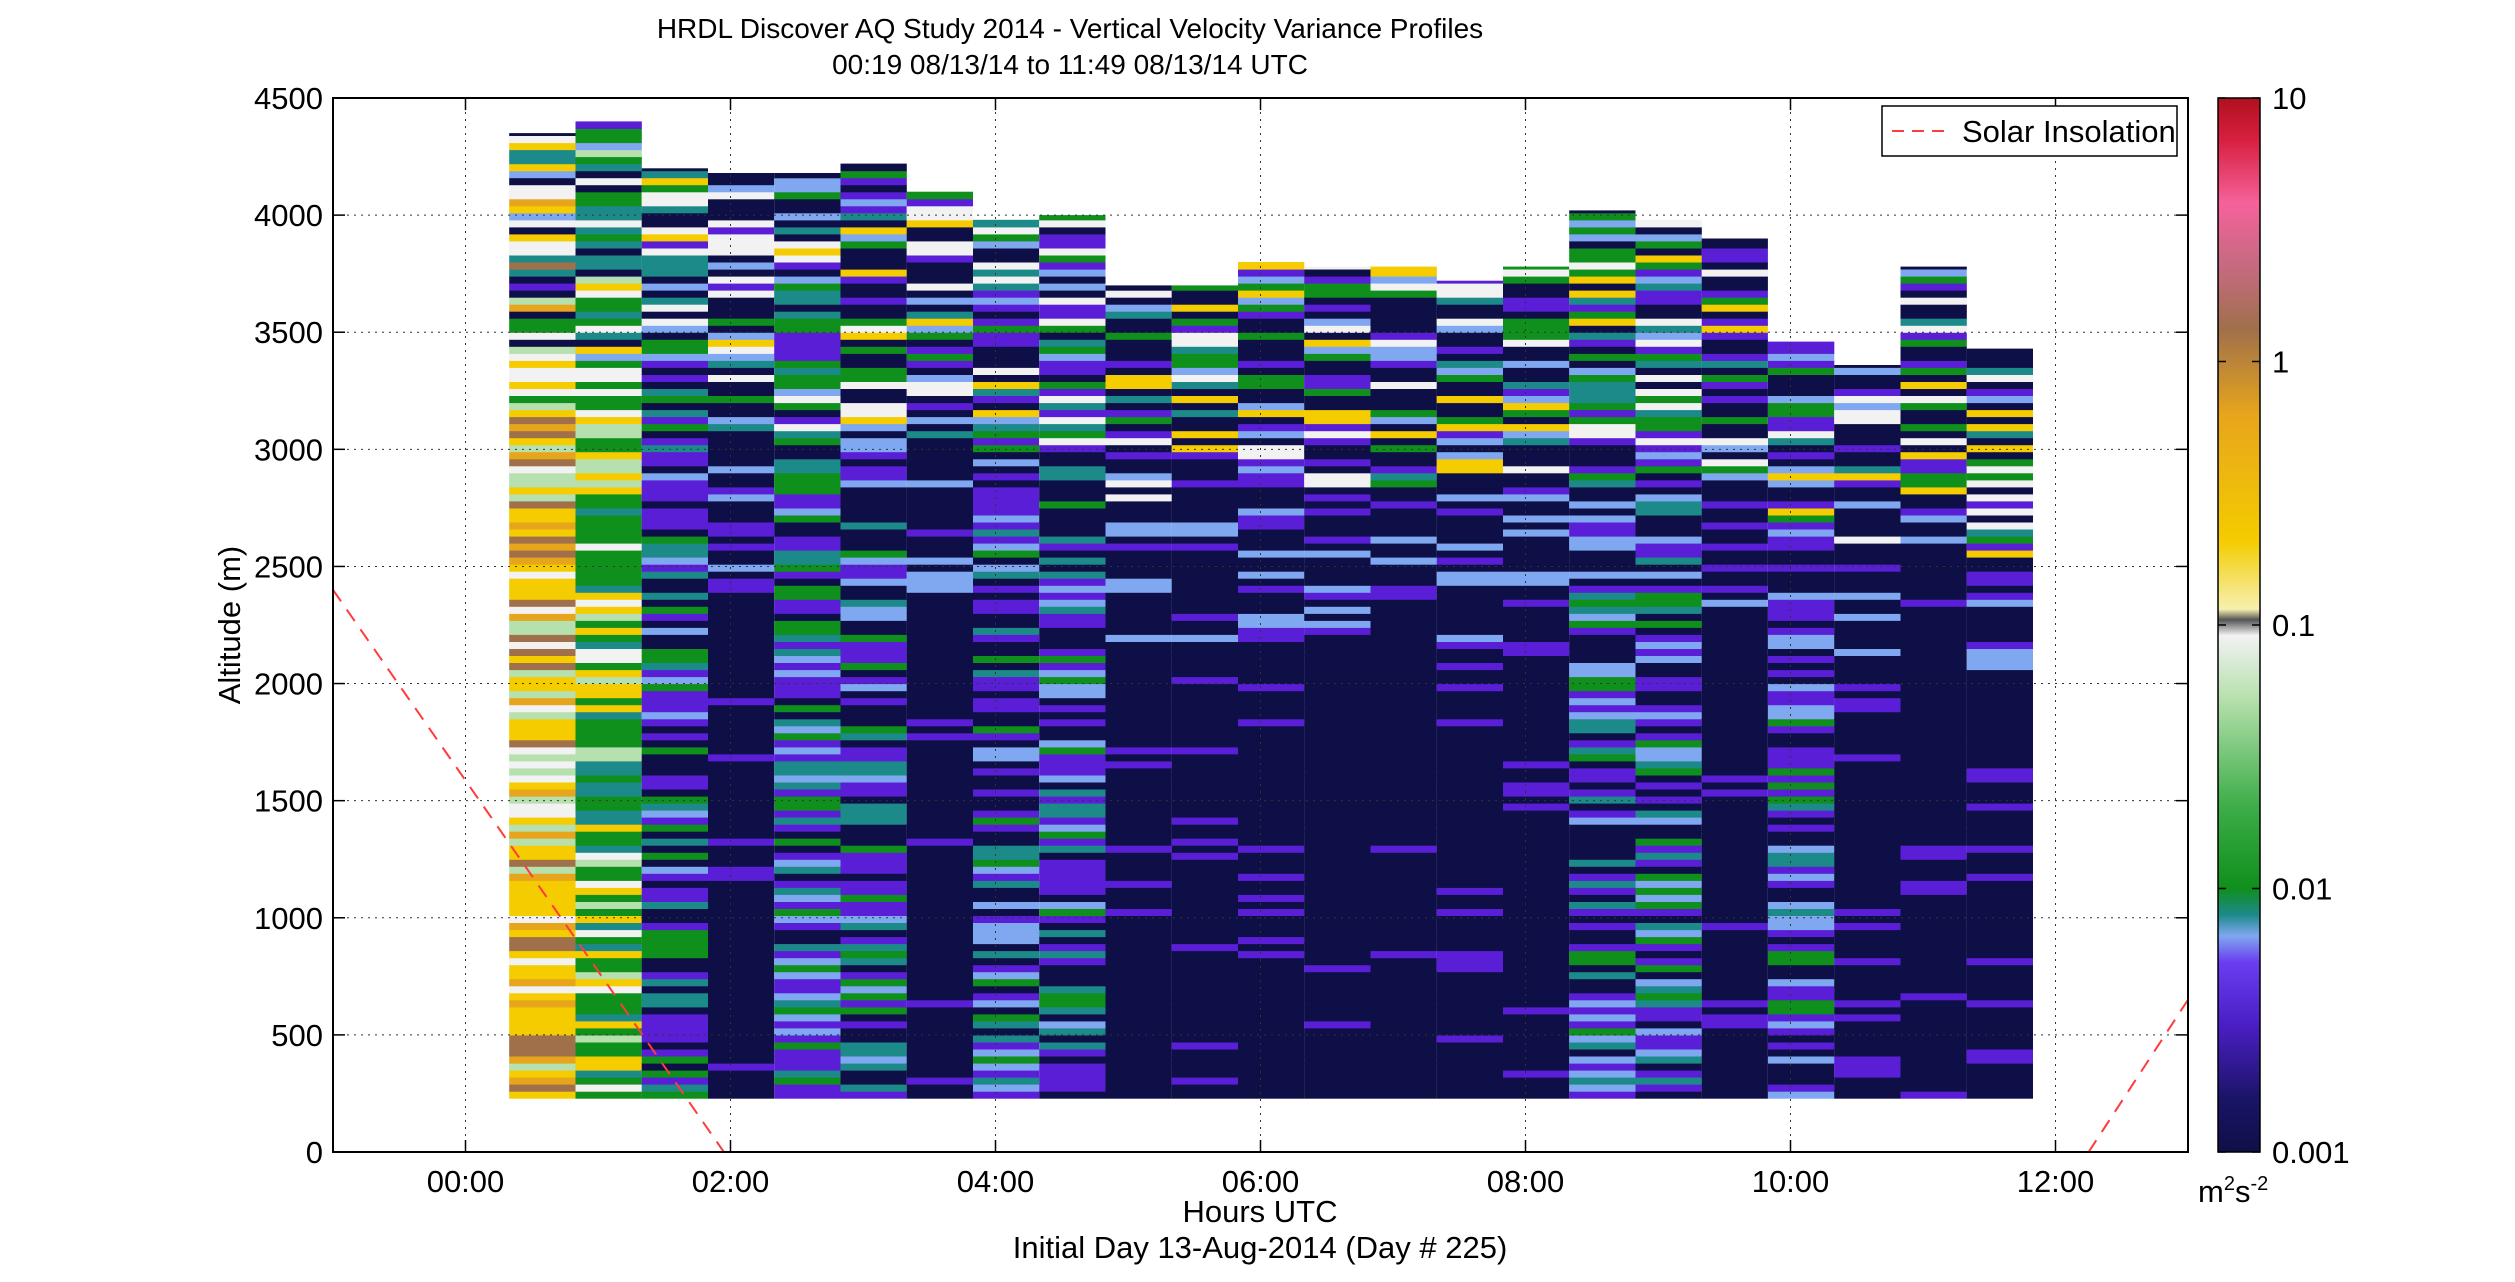  Describe the element at coordinates (2293, 625) in the screenshot. I see `colorbar-tick-label: 0.1` at that location.